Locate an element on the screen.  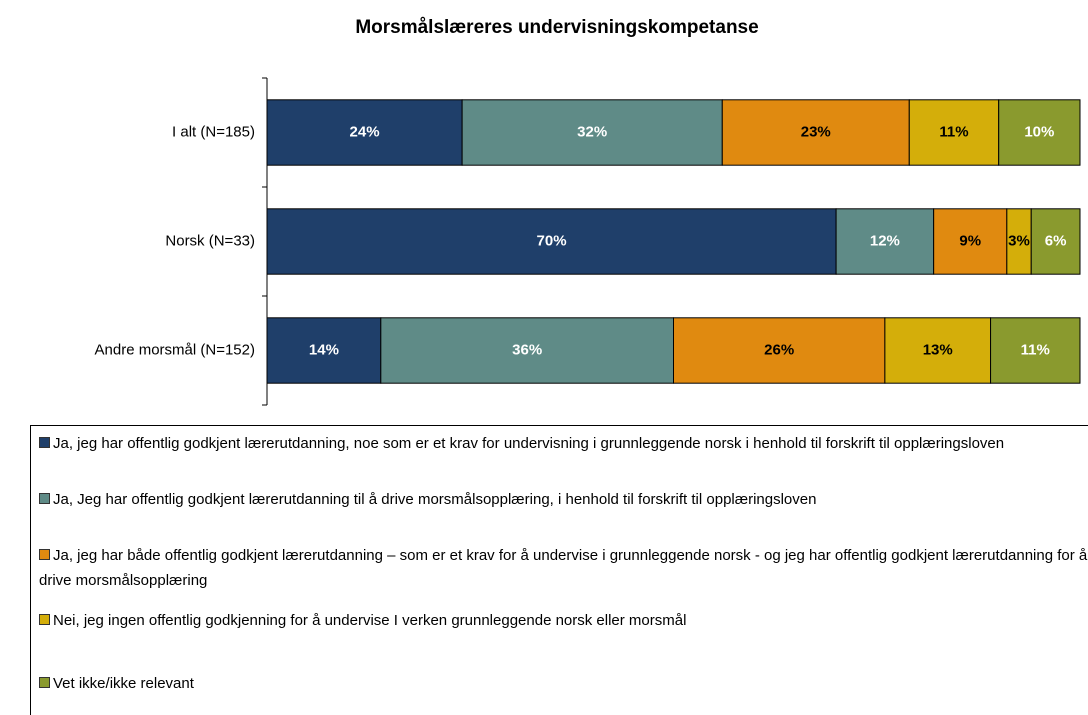
data-label: 13% is located at coordinates (938, 349).